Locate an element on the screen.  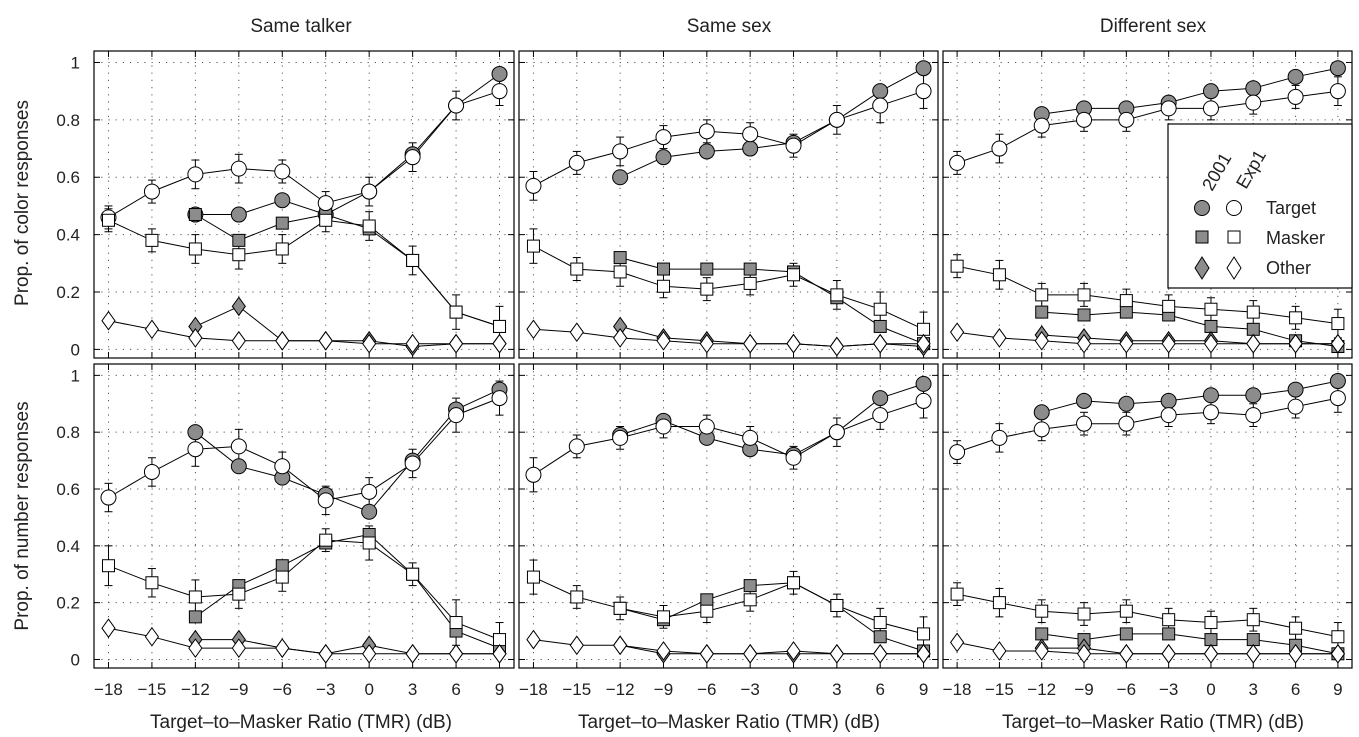
x-tick-label: 6 is located at coordinates (879, 689).